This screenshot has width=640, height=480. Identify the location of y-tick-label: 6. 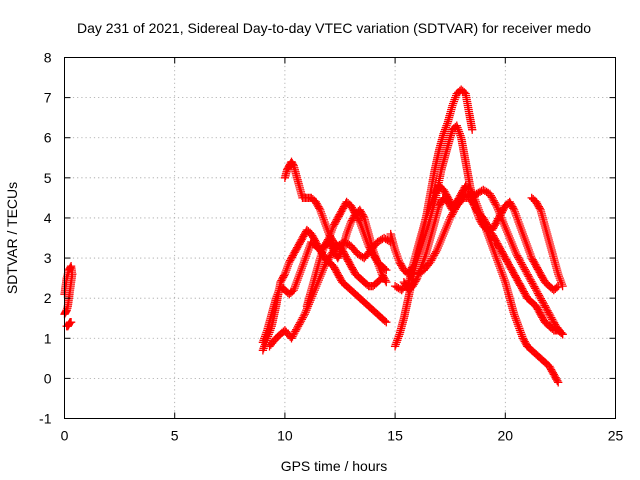
(48, 138).